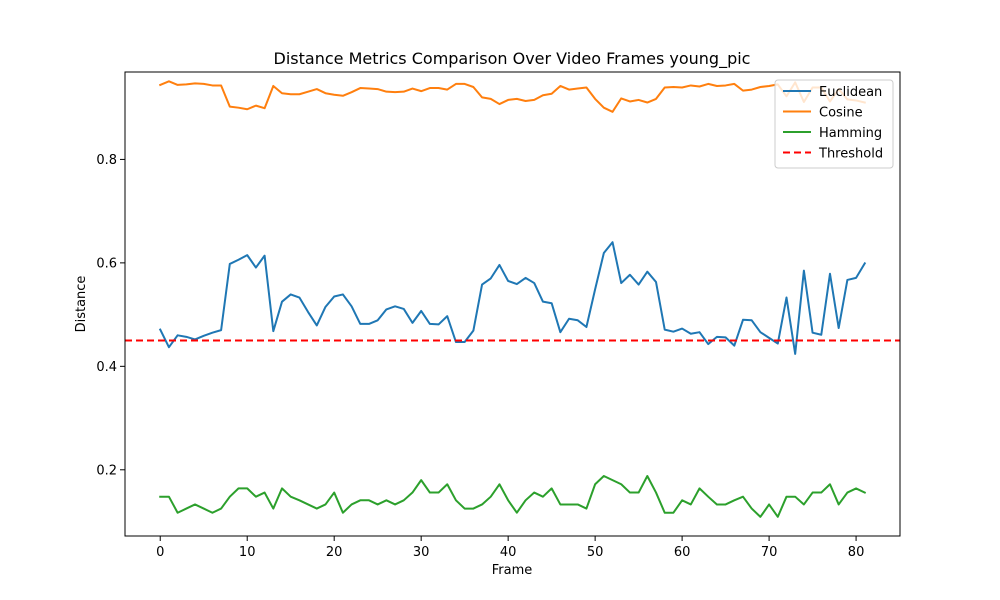  I want to click on x-tick-label: 80, so click(856, 552).